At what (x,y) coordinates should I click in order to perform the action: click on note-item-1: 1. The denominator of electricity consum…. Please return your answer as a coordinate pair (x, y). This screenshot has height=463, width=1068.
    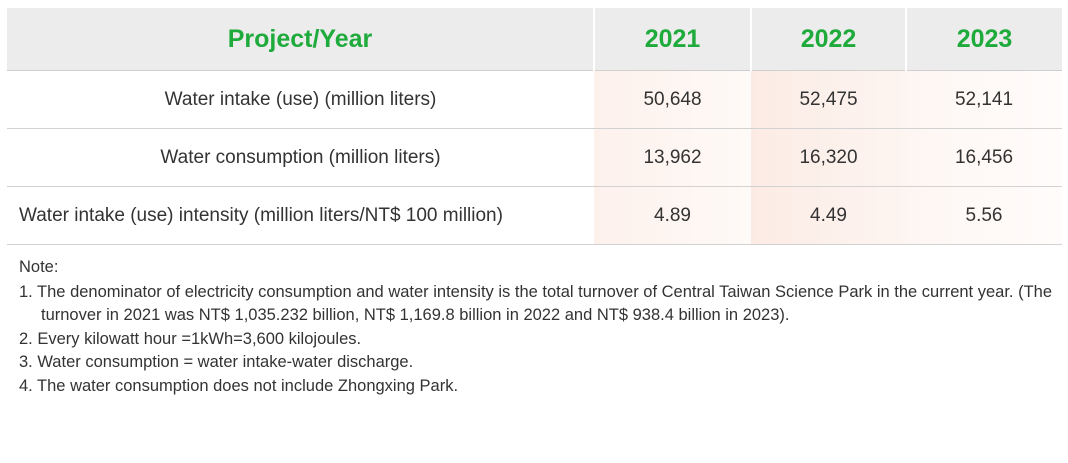
    Looking at the image, I should click on (535, 303).